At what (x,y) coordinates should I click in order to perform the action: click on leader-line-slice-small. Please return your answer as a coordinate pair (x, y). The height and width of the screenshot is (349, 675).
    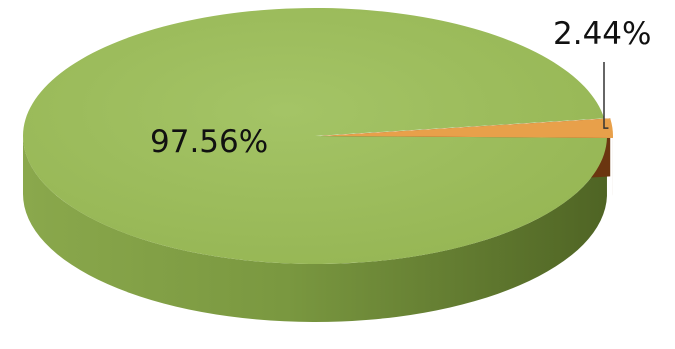
    Looking at the image, I should click on (606, 95).